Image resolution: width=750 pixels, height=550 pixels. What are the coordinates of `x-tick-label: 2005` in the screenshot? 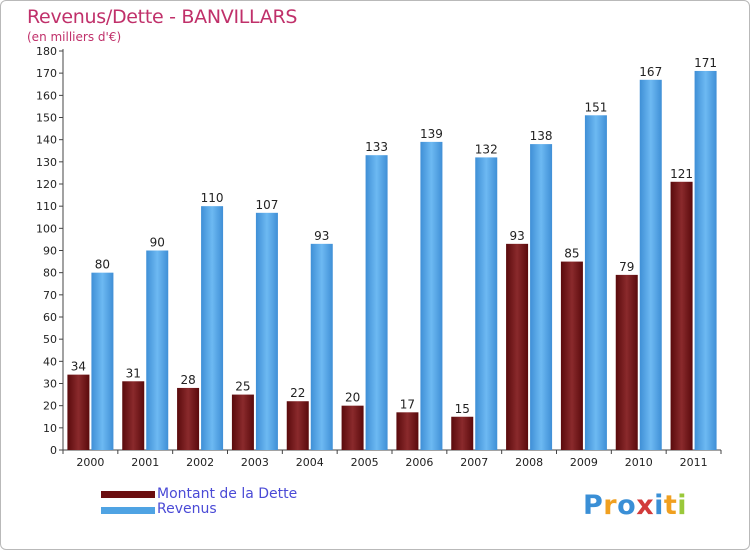 It's located at (365, 462).